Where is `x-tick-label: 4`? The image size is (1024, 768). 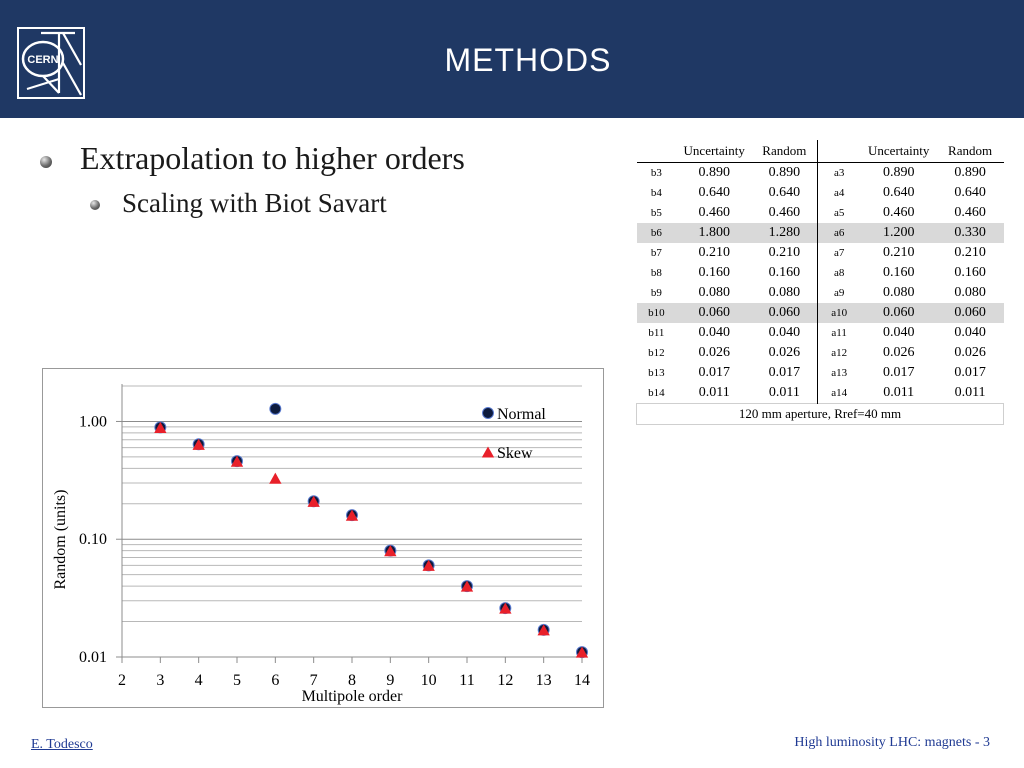
x-tick-label: 4 is located at coordinates (199, 680).